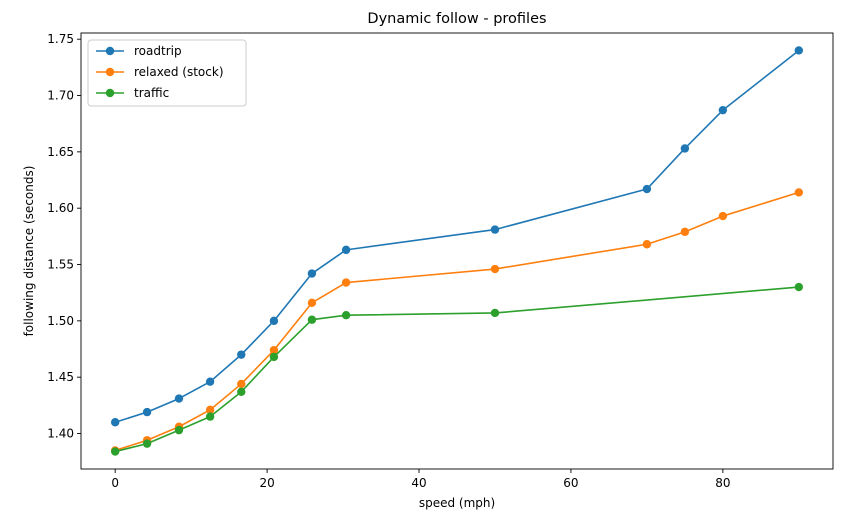 The height and width of the screenshot is (522, 859). Describe the element at coordinates (418, 483) in the screenshot. I see `x-tick-label: 40` at that location.